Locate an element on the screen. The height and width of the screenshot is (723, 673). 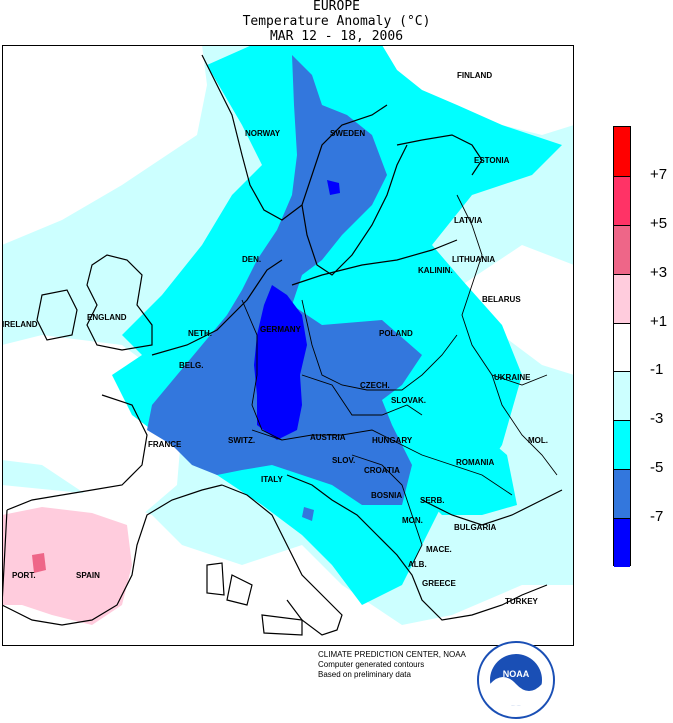
label-norway: NORWAY is located at coordinates (263, 133).